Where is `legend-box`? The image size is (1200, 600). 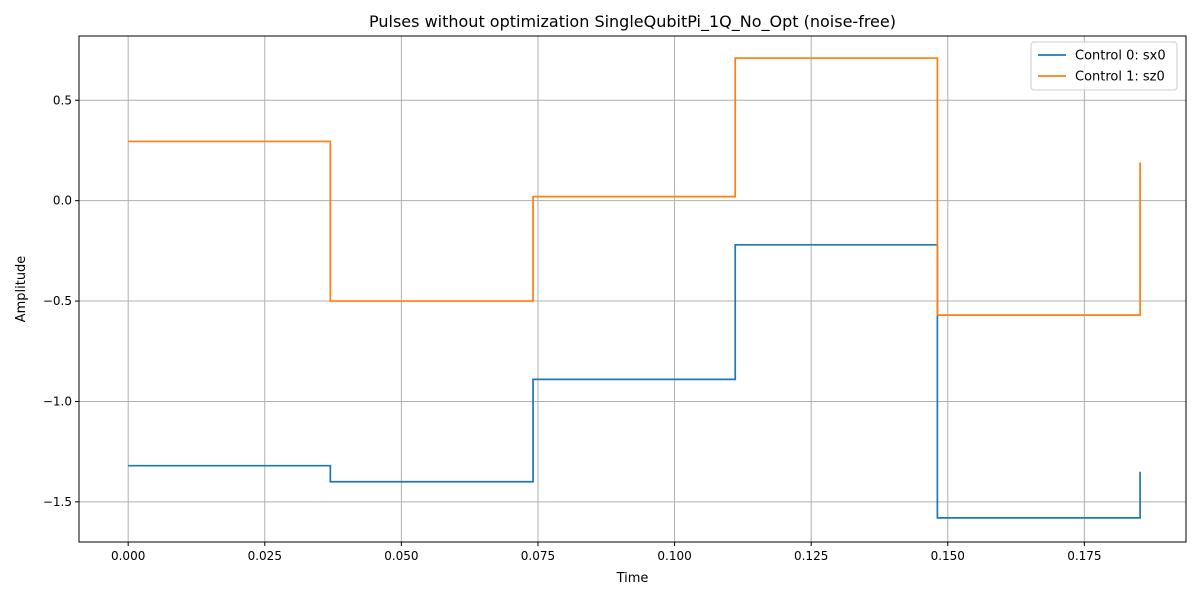
legend-box is located at coordinates (1104, 66).